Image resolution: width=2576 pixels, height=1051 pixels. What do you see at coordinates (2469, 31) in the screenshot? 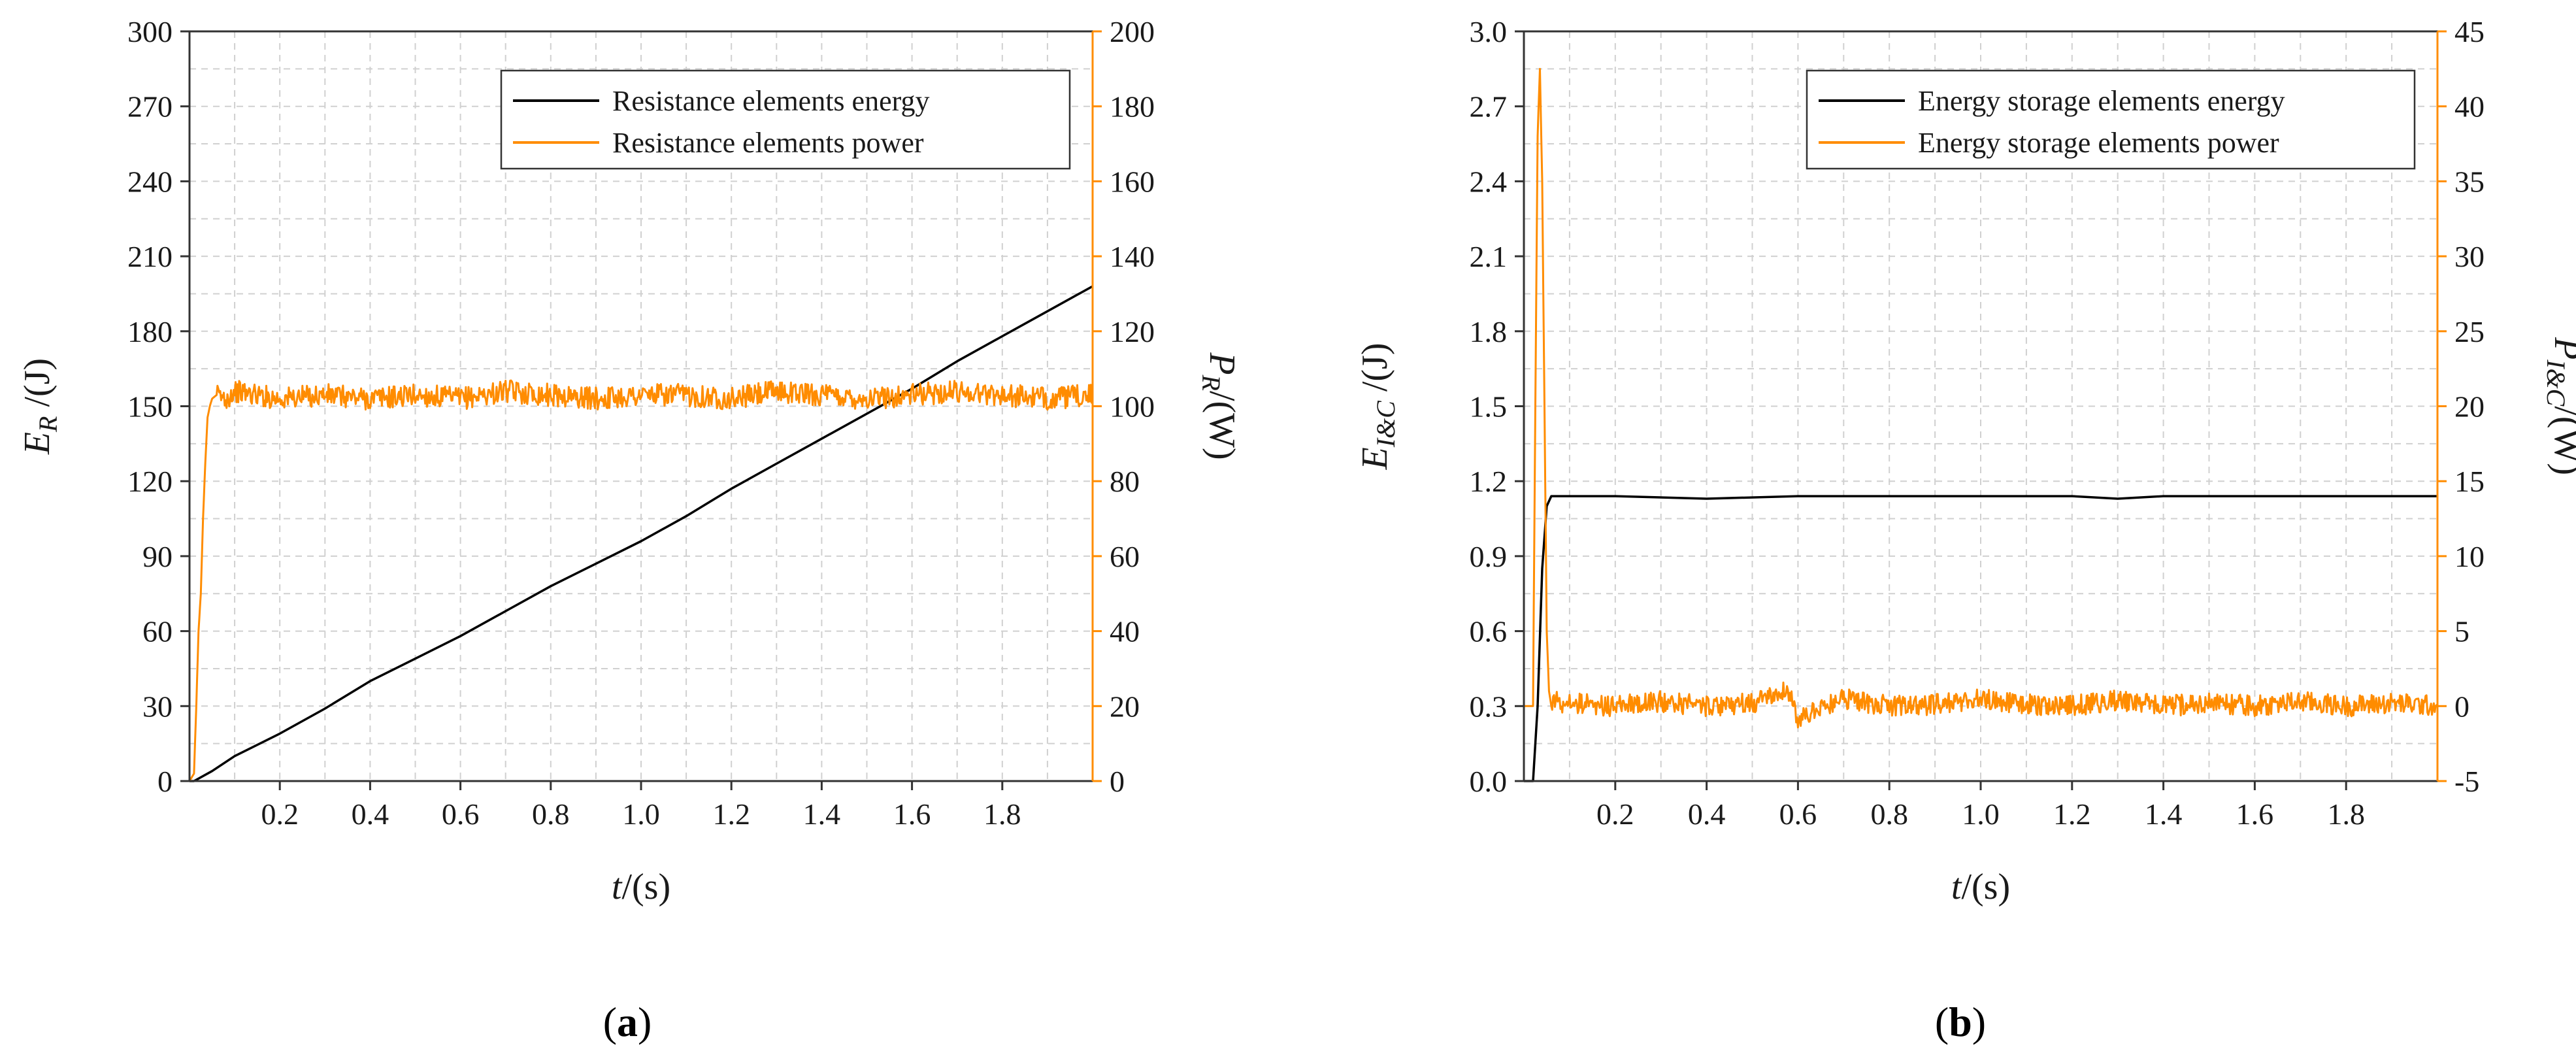
I see `y-right-tick-label: 45` at bounding box center [2469, 31].